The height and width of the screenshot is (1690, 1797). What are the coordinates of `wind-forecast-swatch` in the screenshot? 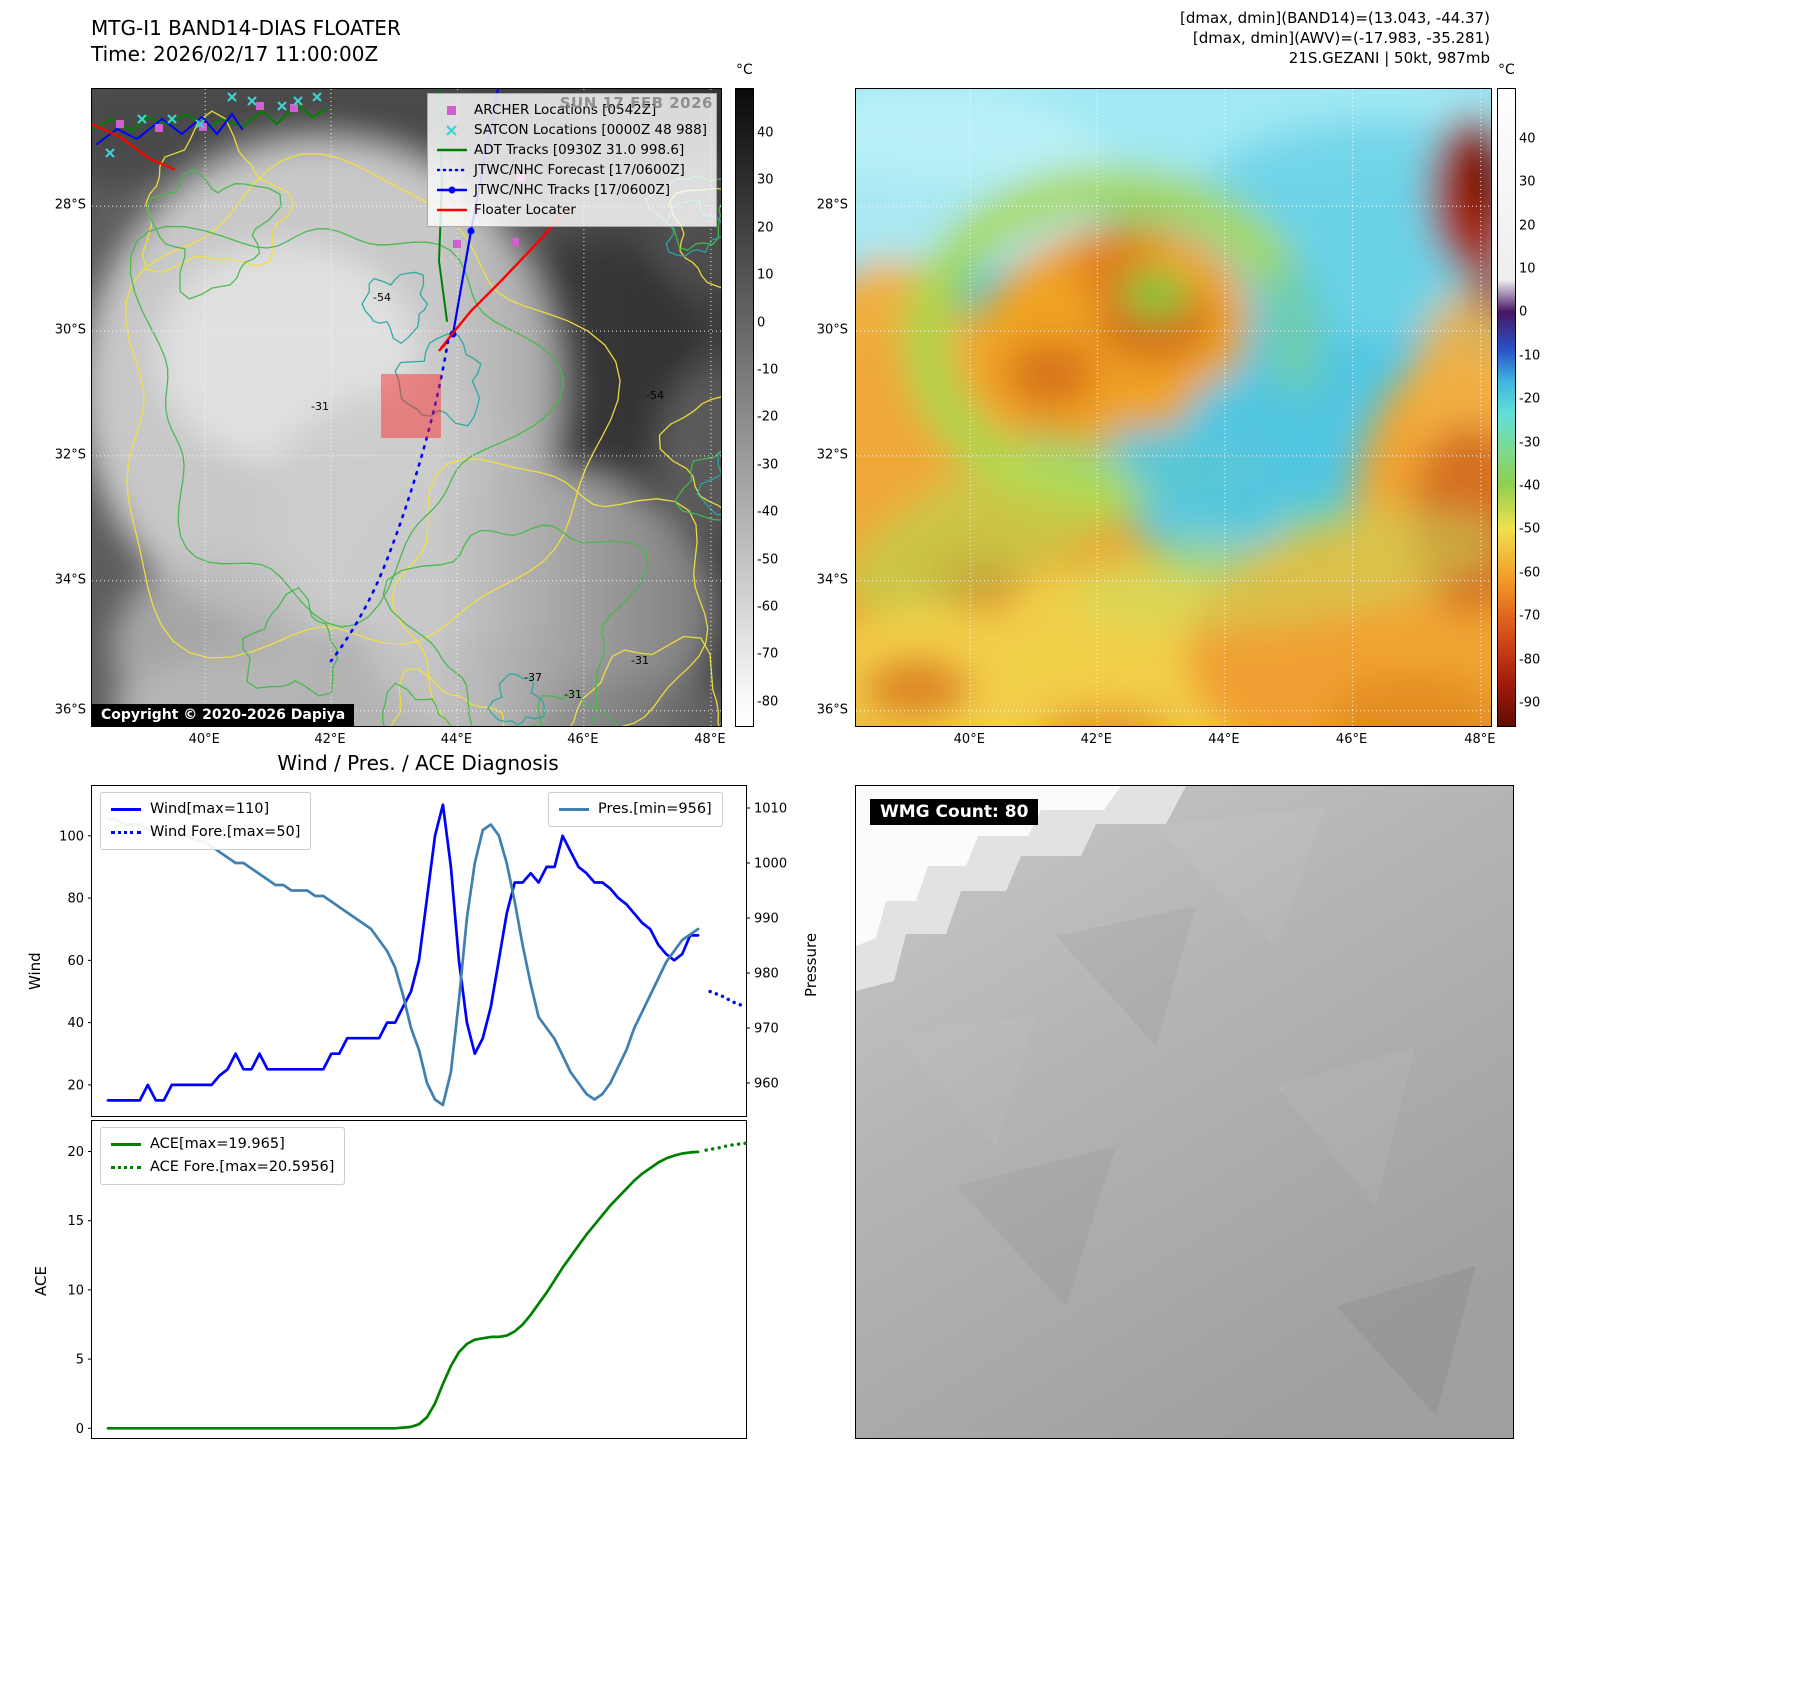 It's located at (126, 832).